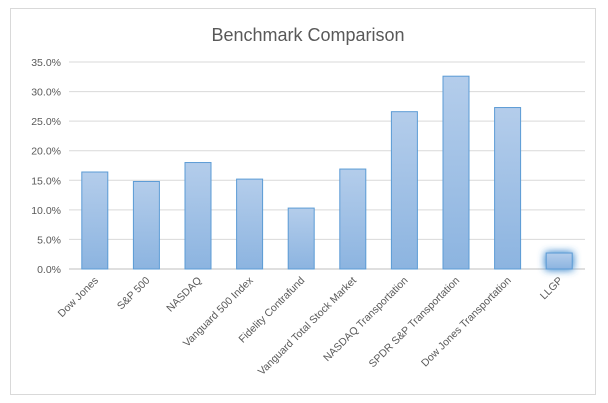 This screenshot has width=608, height=403. Describe the element at coordinates (559, 261) in the screenshot. I see `bar-llgp` at that location.